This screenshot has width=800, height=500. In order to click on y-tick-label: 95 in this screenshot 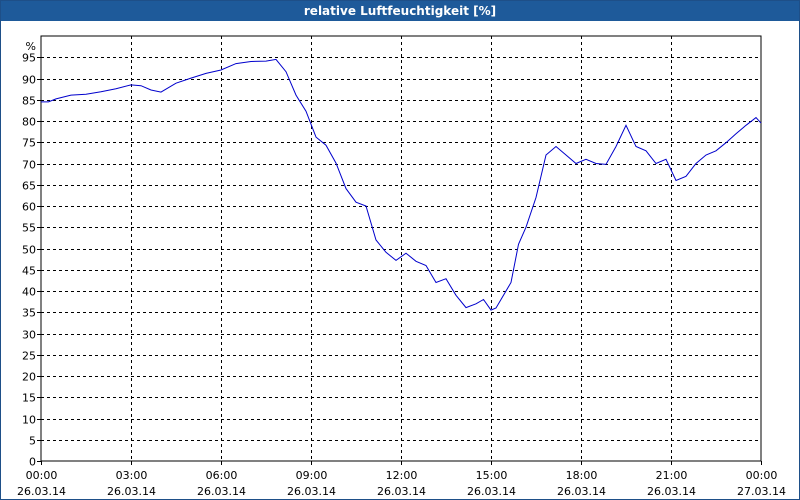, I will do `click(29, 58)`.